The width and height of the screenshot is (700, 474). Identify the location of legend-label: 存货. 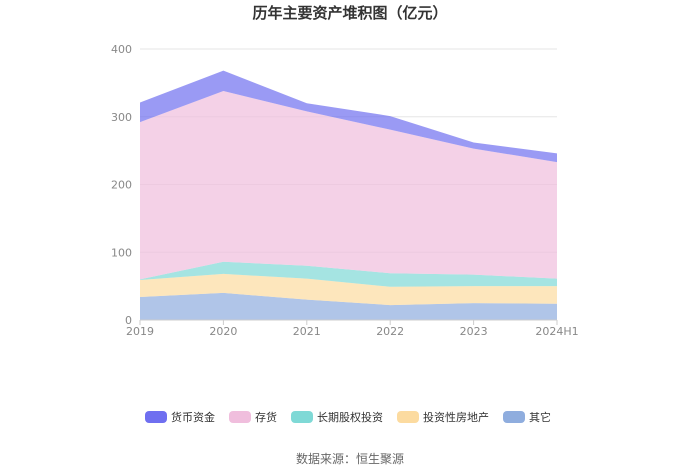
(266, 417).